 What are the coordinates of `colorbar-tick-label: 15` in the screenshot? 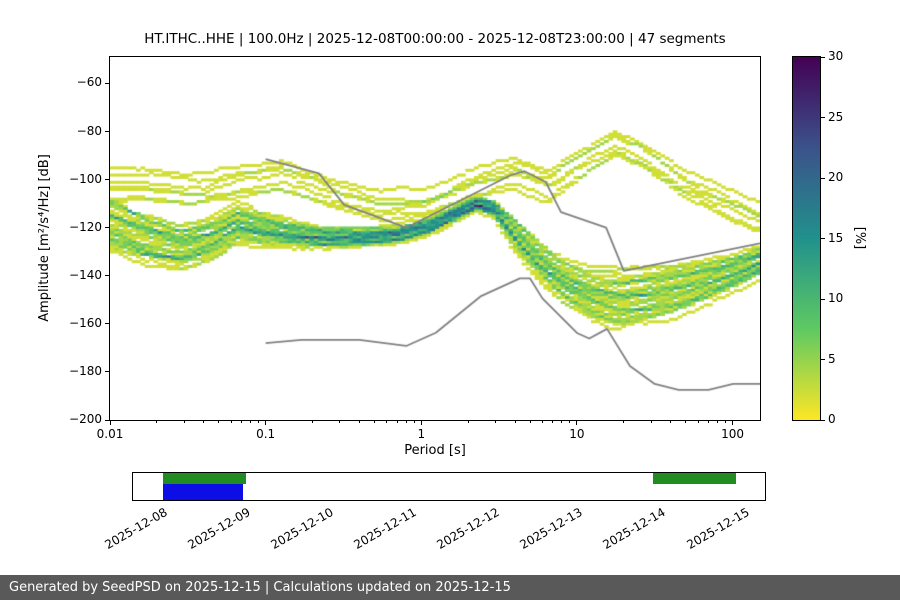 It's located at (836, 237).